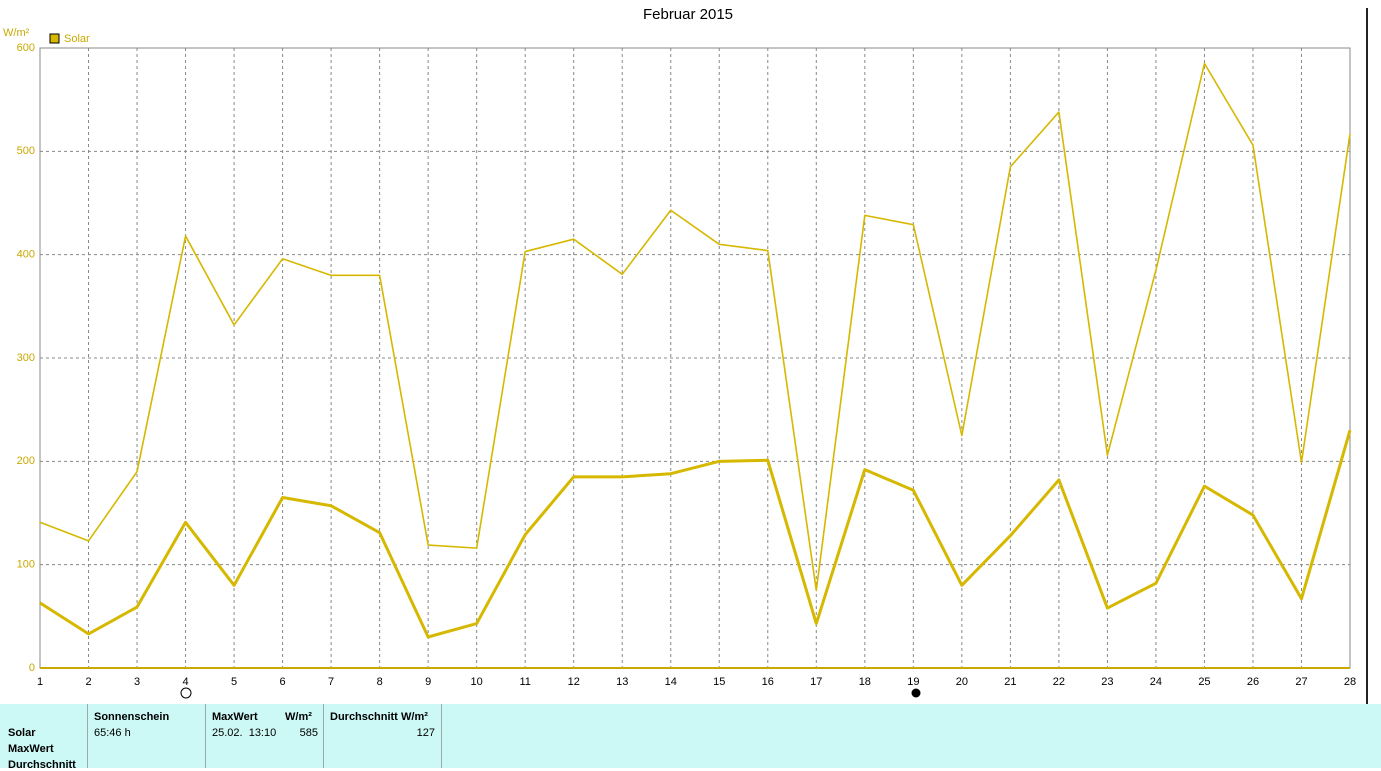 The width and height of the screenshot is (1381, 771). Describe the element at coordinates (235, 717) in the screenshot. I see `column-header: MaxWert` at that location.